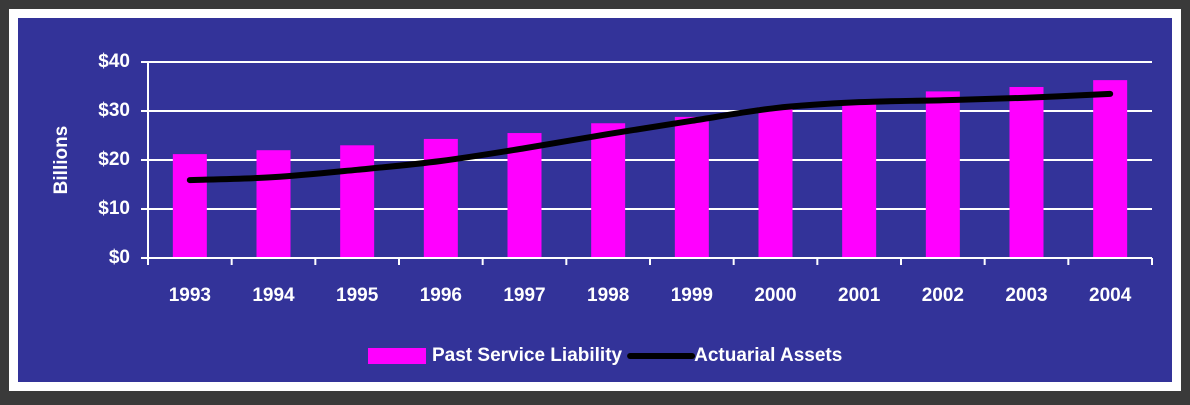 The width and height of the screenshot is (1190, 405). I want to click on x-tick-label: 1993, so click(190, 295).